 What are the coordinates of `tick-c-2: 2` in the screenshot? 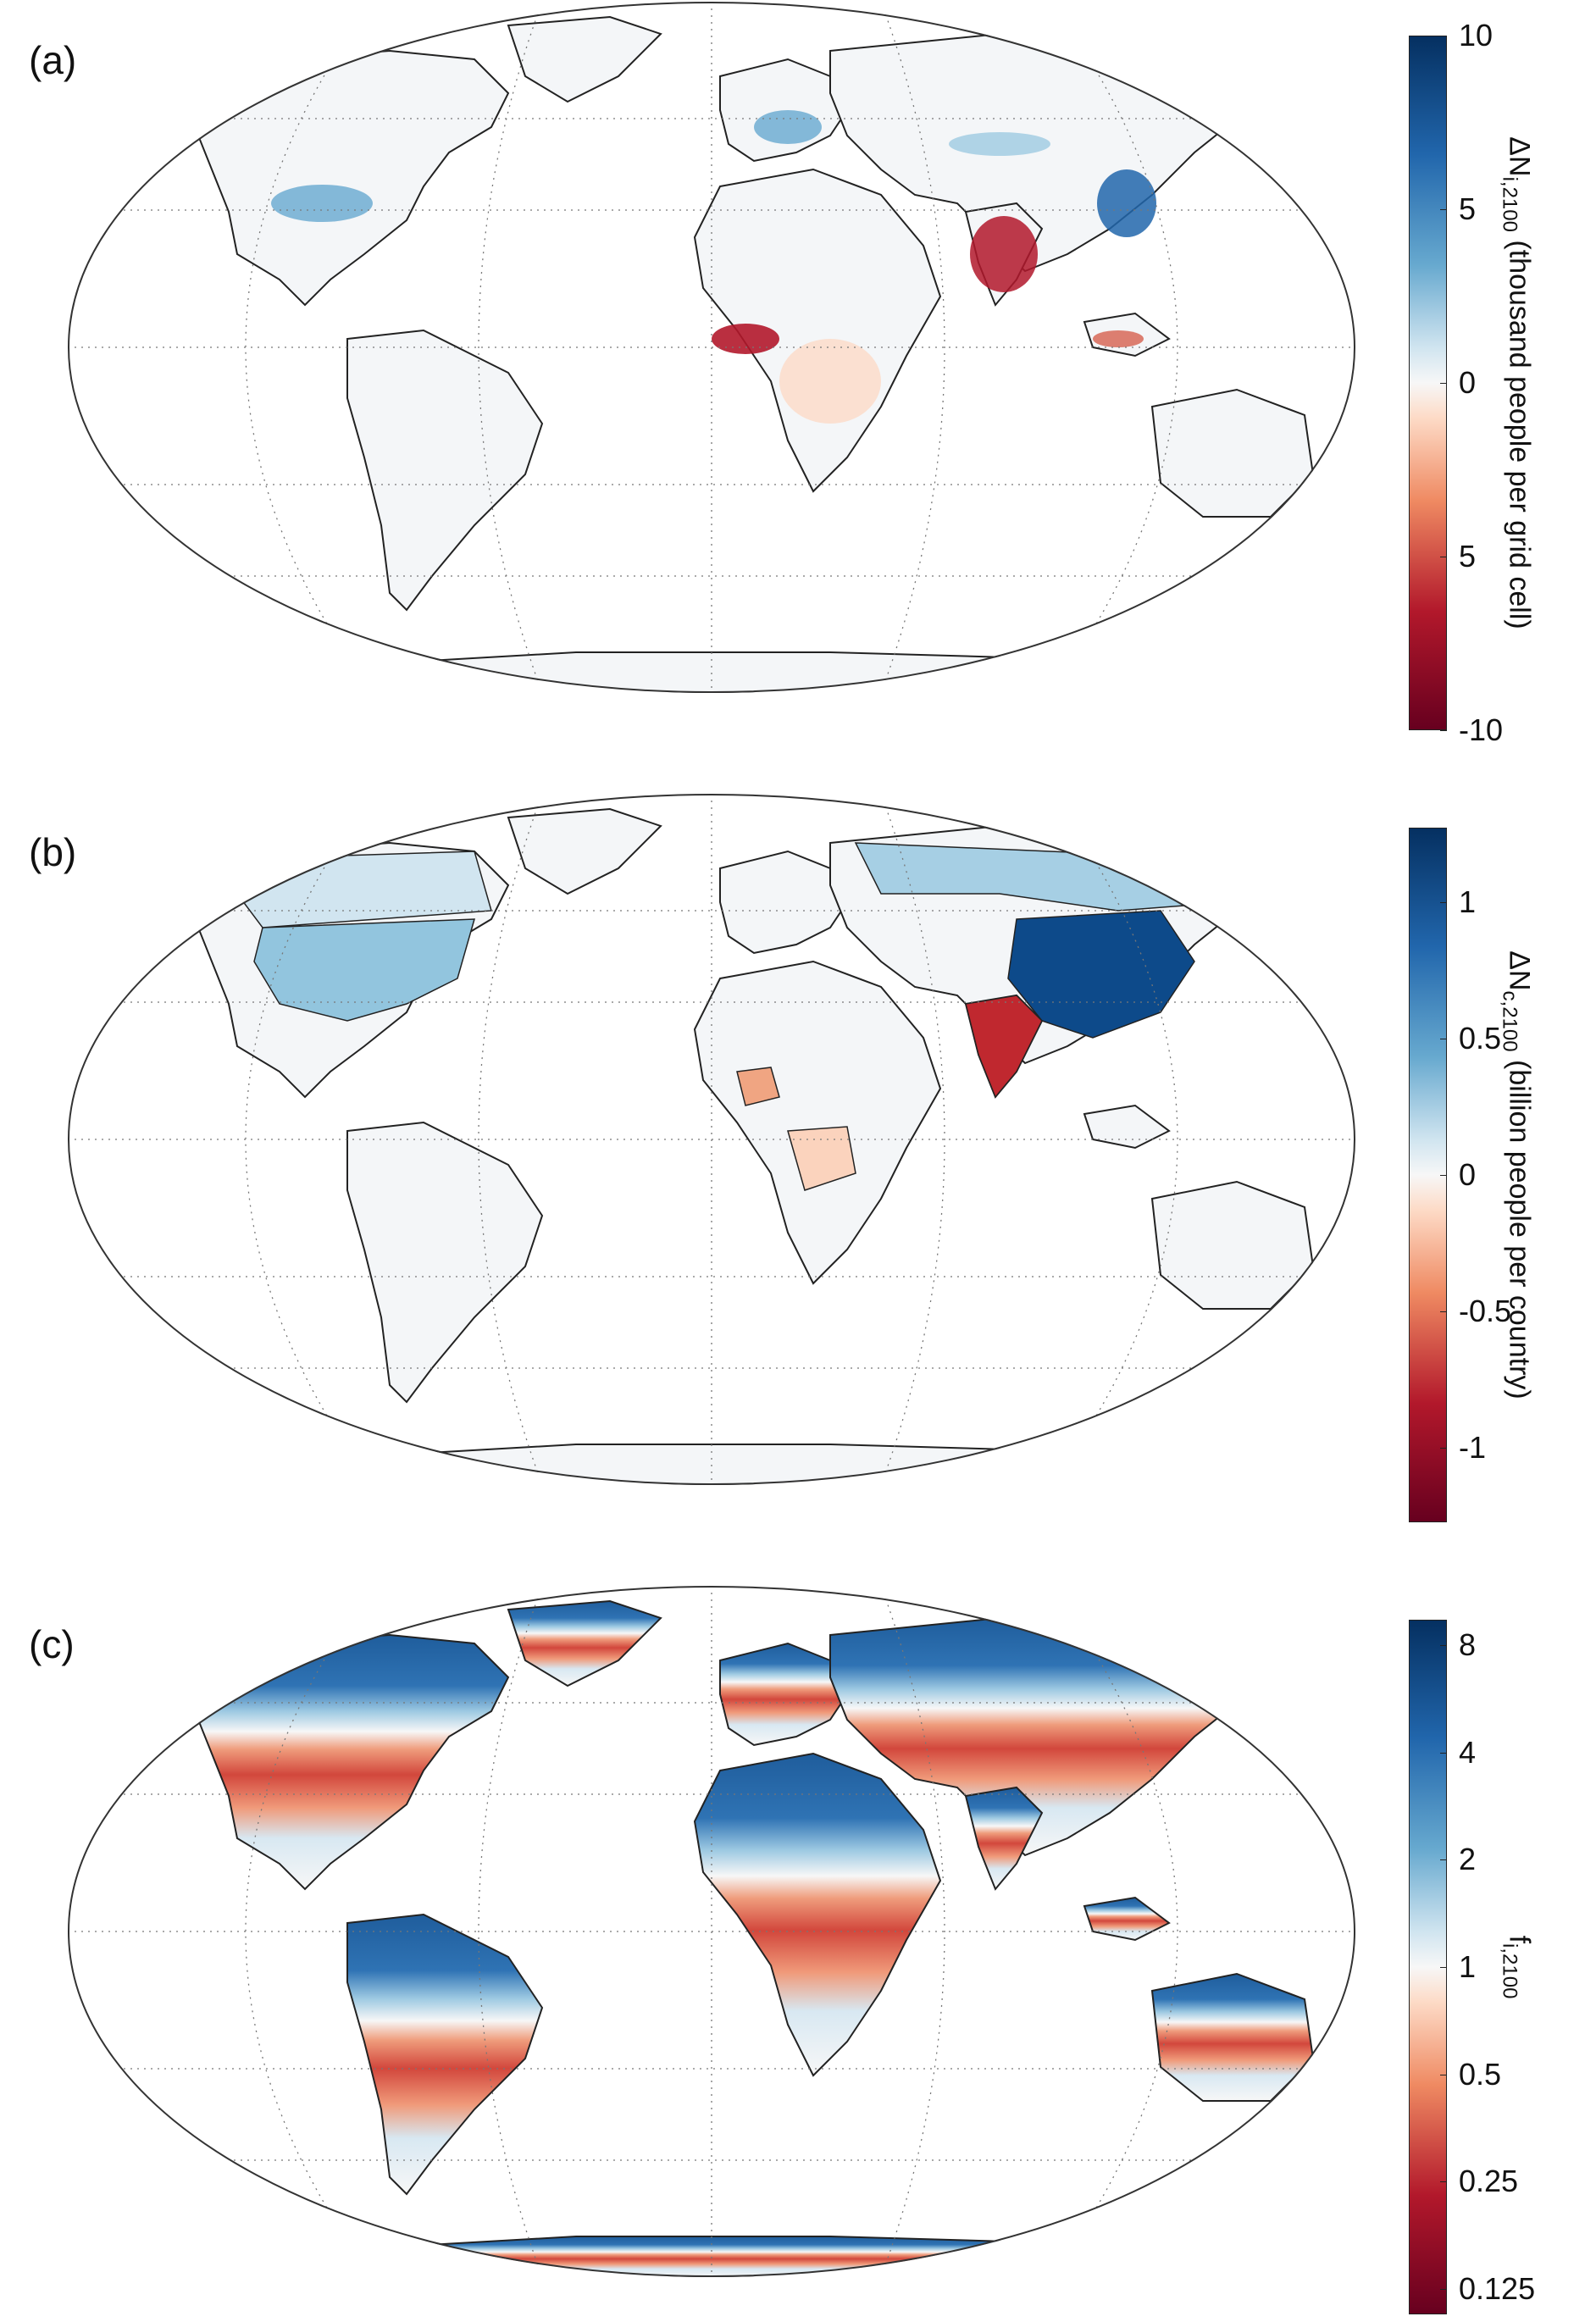 It's located at (1468, 1859).